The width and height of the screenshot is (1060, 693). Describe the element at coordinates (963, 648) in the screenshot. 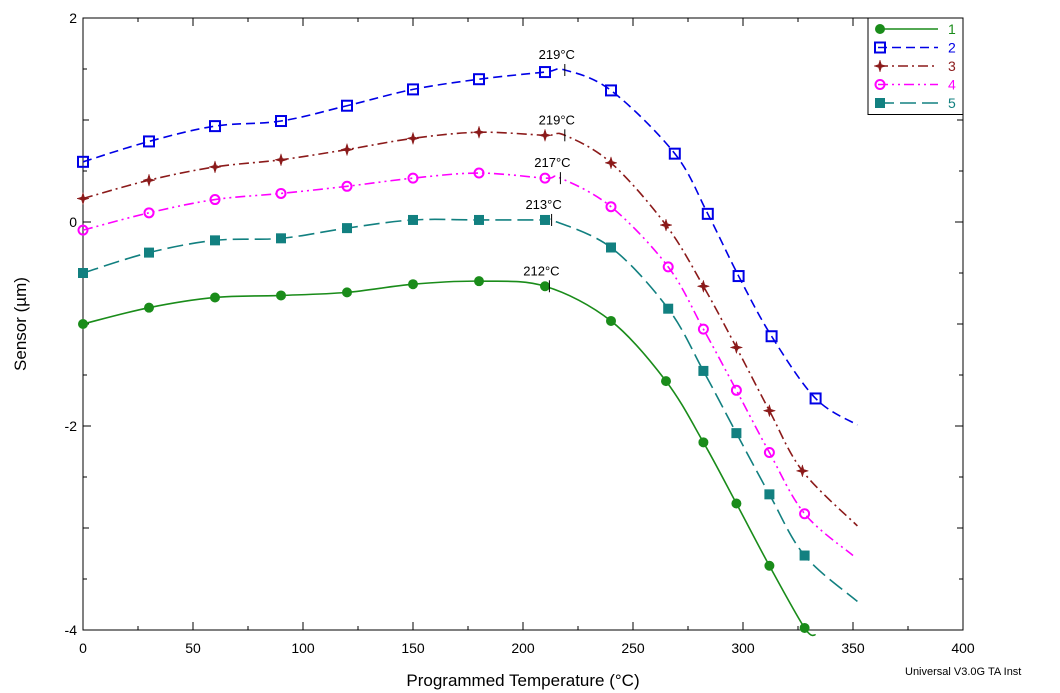

I see `x-tick-label: 400` at that location.